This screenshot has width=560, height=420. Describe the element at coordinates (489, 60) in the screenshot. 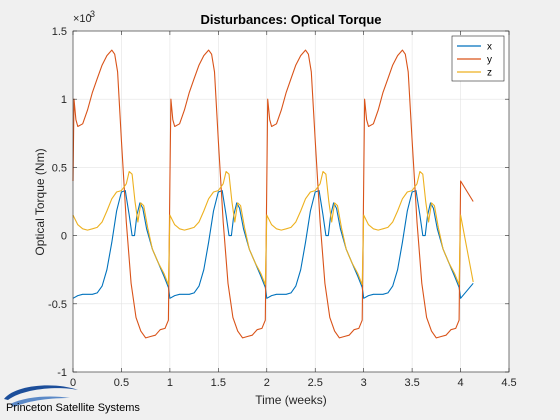

I see `legend-label-y: y` at that location.